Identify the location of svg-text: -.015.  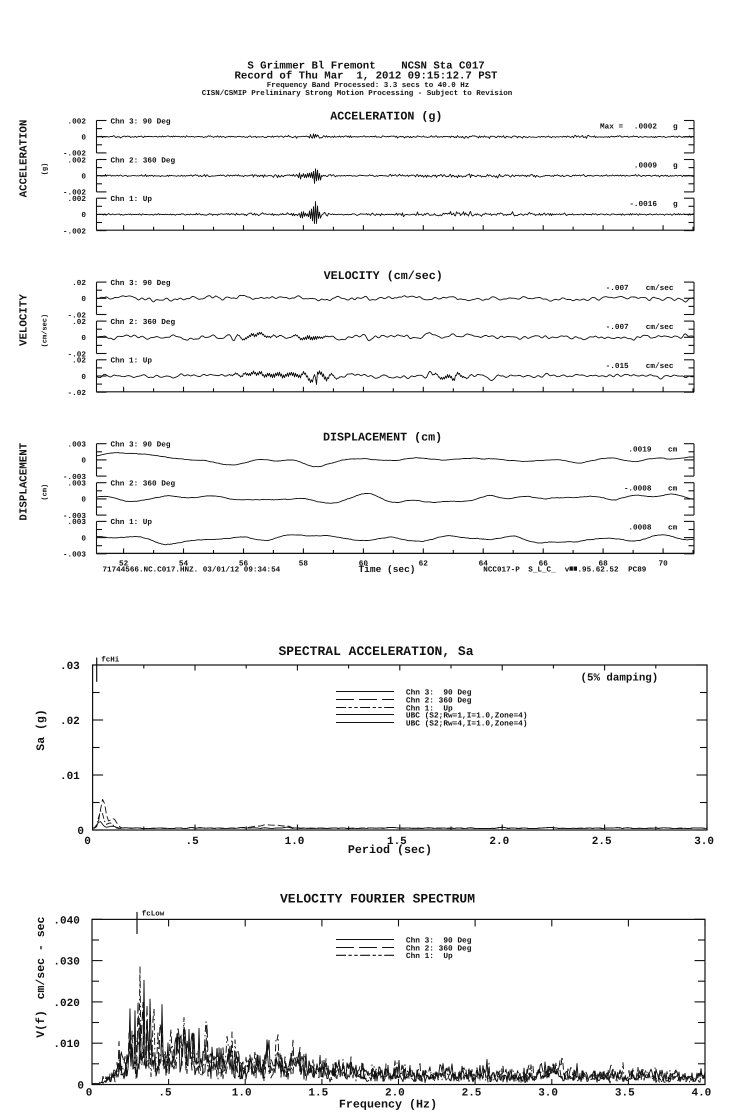
(617, 366).